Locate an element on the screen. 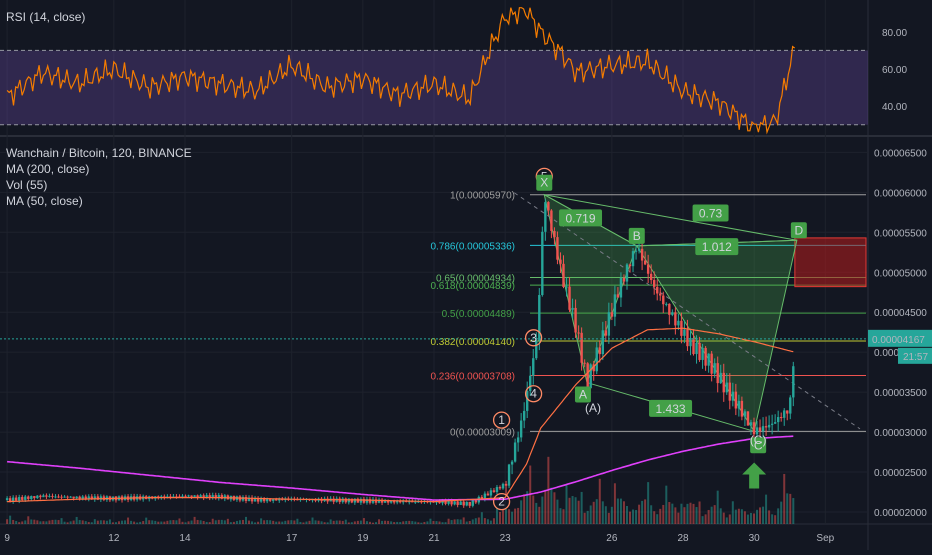 This screenshot has width=932, height=555. target-zone is located at coordinates (830, 262).